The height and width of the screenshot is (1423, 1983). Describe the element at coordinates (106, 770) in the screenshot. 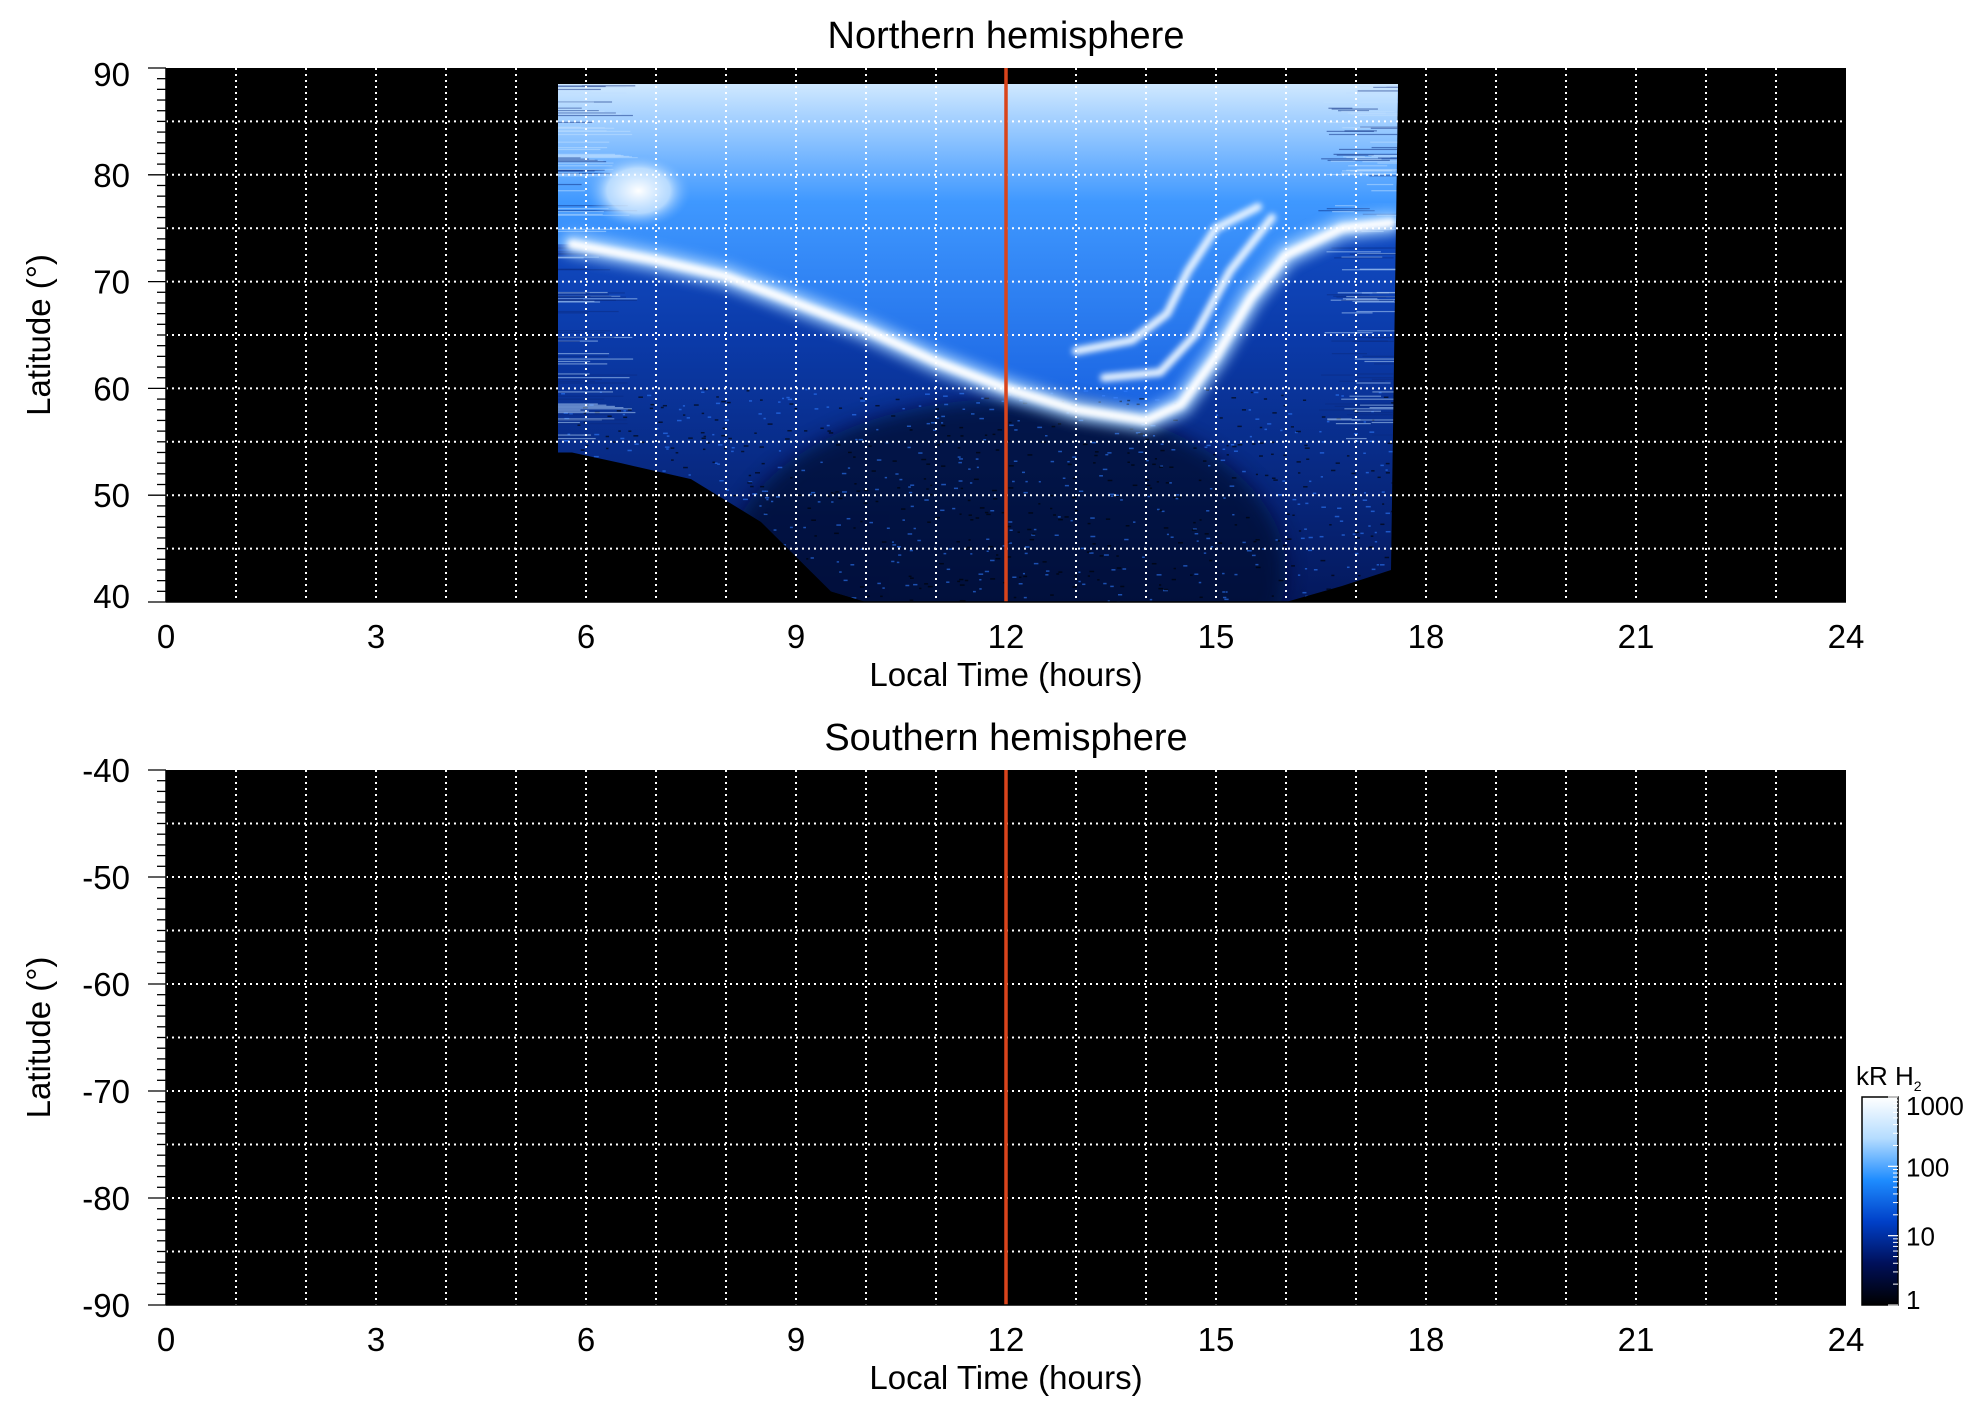

I see `y-tick-label: -40` at that location.